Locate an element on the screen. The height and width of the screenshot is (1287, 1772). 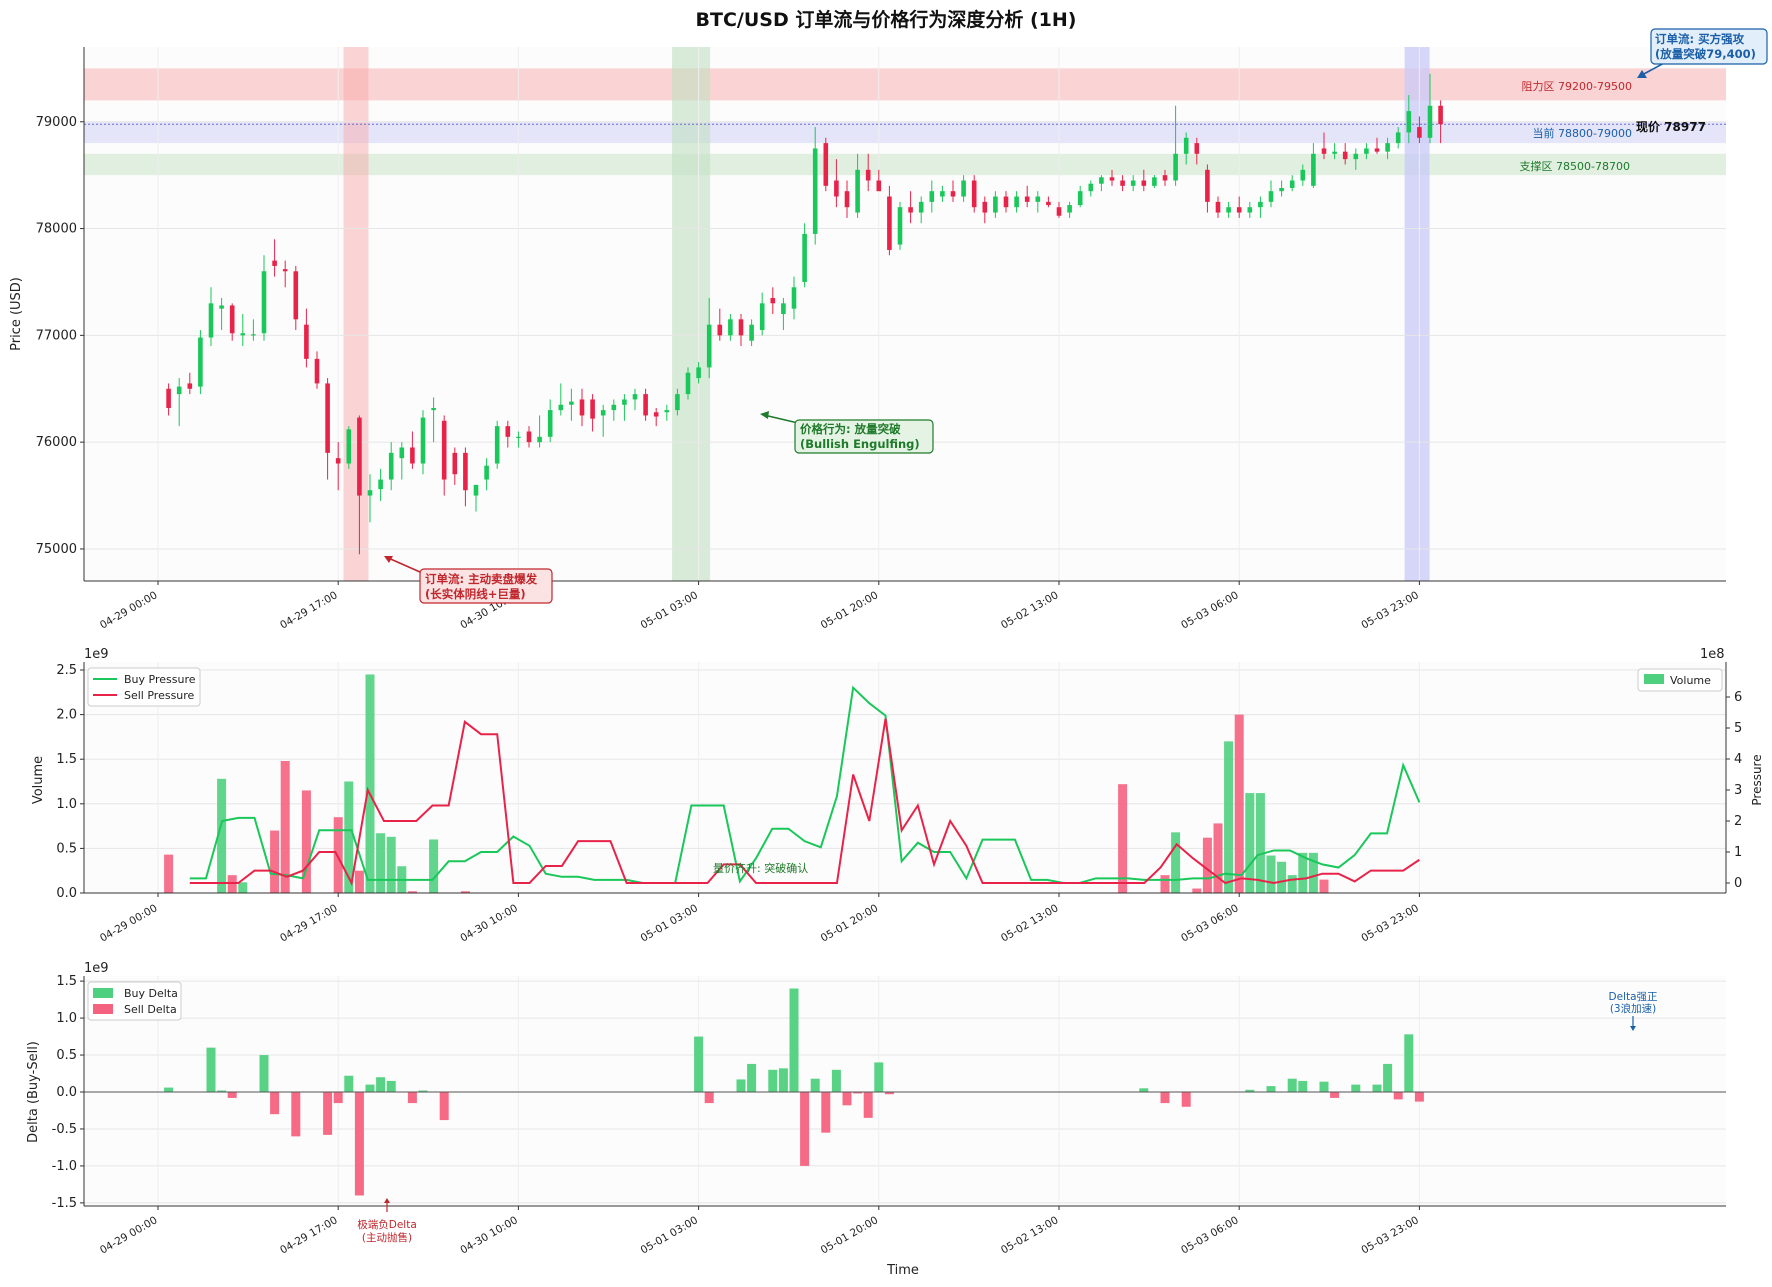
price-y-axis-title: Price (USD) is located at coordinates (16, 314).